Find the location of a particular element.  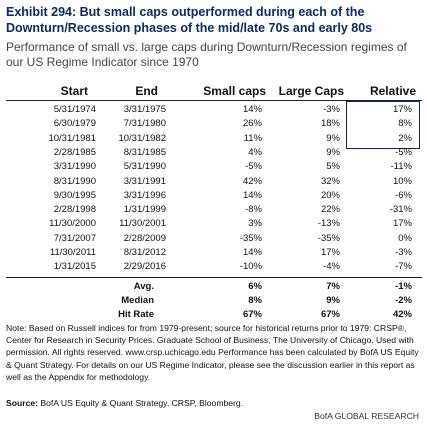

table-cell: 5/31/1990 is located at coordinates (144, 167).